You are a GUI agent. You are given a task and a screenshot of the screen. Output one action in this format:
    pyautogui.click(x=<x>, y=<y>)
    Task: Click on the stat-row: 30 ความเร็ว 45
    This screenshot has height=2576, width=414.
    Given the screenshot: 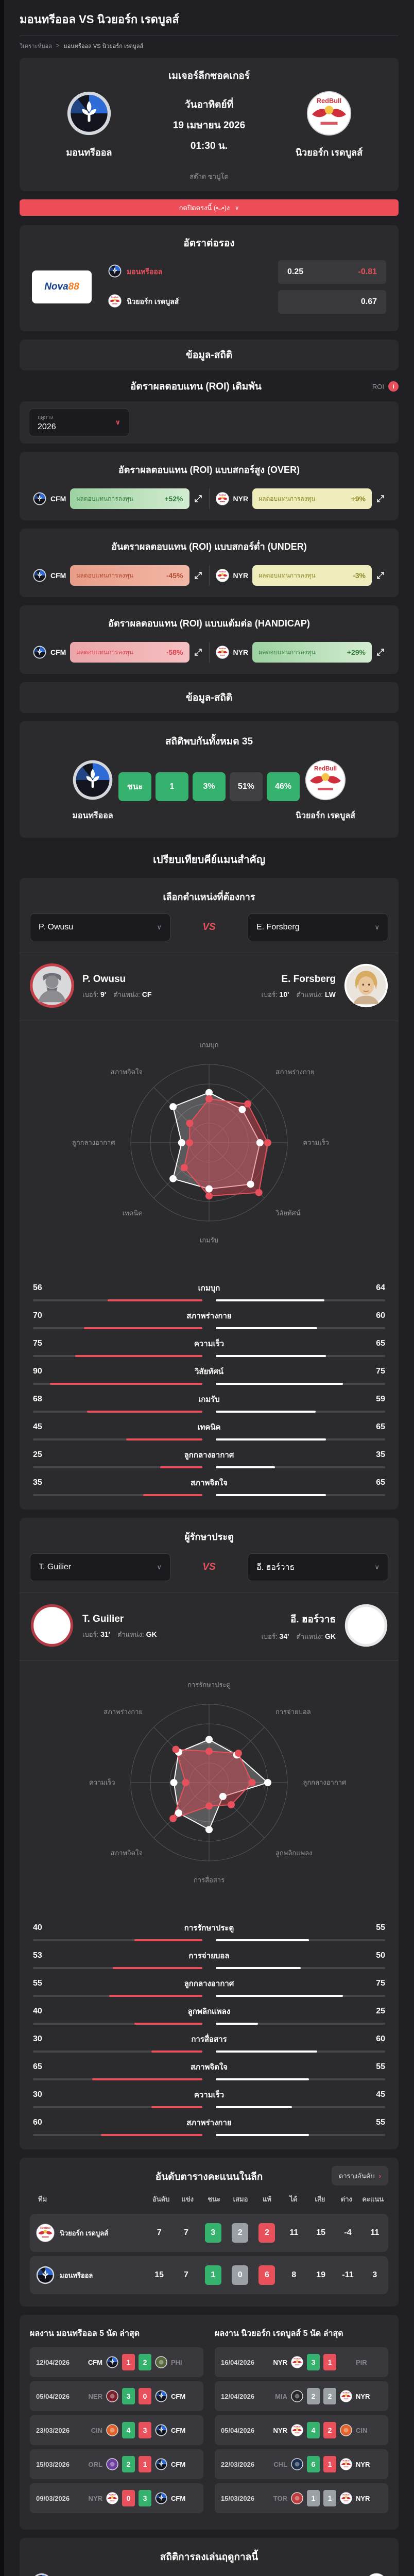 What is the action you would take?
    pyautogui.click(x=209, y=2098)
    